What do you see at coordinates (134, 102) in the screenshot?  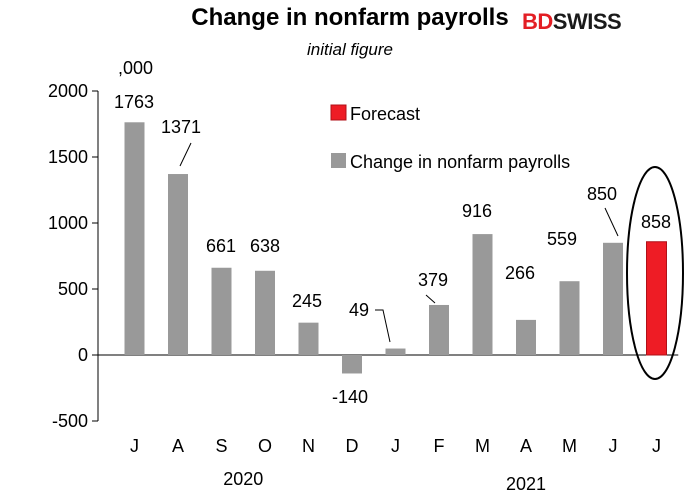 I see `data-label: 1763` at bounding box center [134, 102].